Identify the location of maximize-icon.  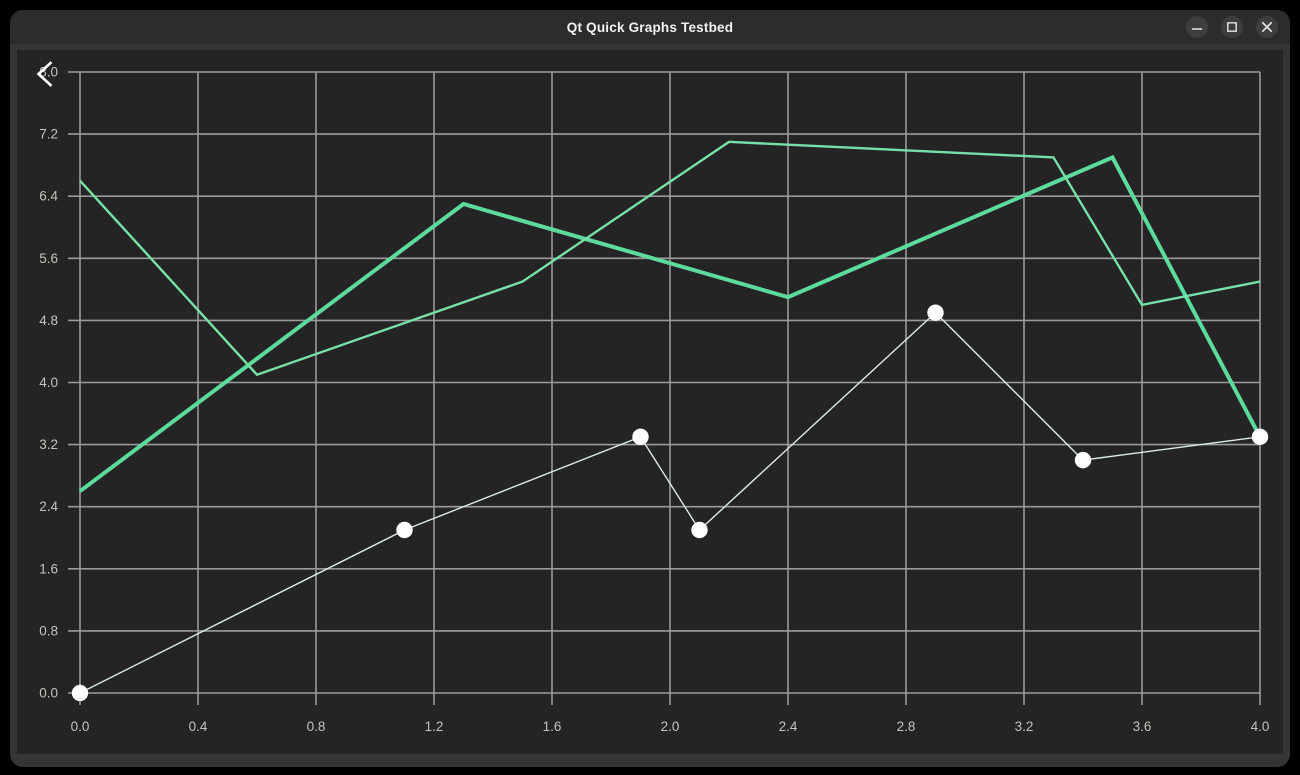
(1232, 27).